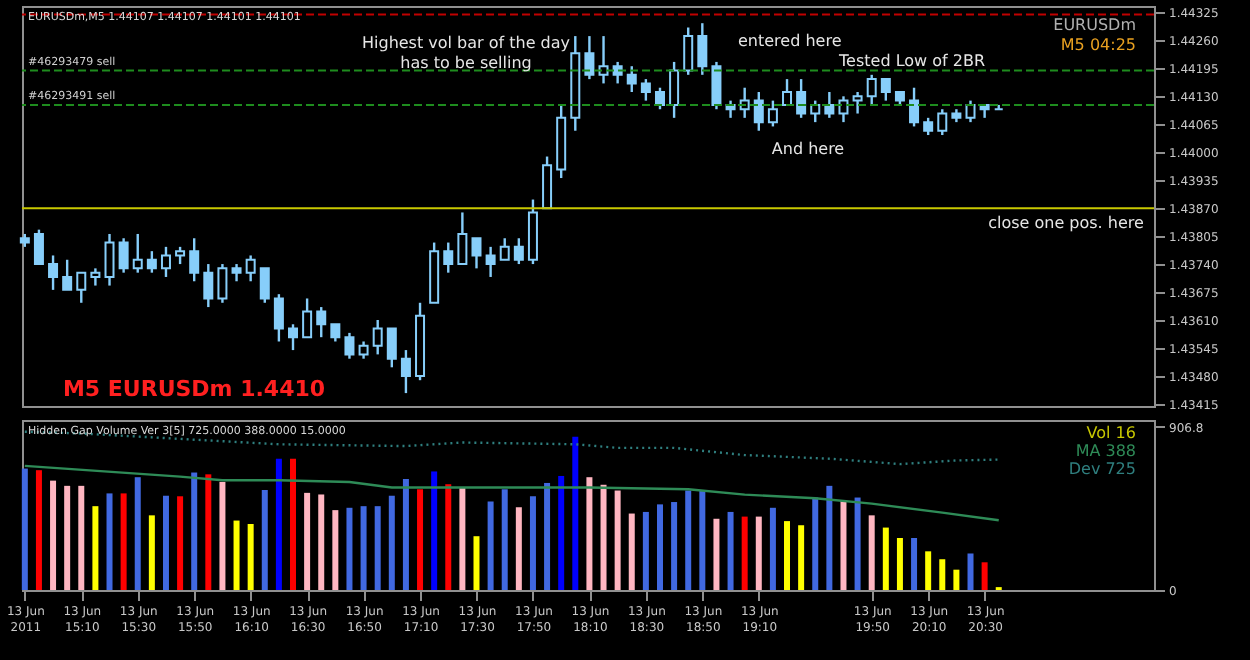 This screenshot has height=660, width=1250. I want to click on annotation: Highest vol bar of the day has to be selling, so click(466, 53).